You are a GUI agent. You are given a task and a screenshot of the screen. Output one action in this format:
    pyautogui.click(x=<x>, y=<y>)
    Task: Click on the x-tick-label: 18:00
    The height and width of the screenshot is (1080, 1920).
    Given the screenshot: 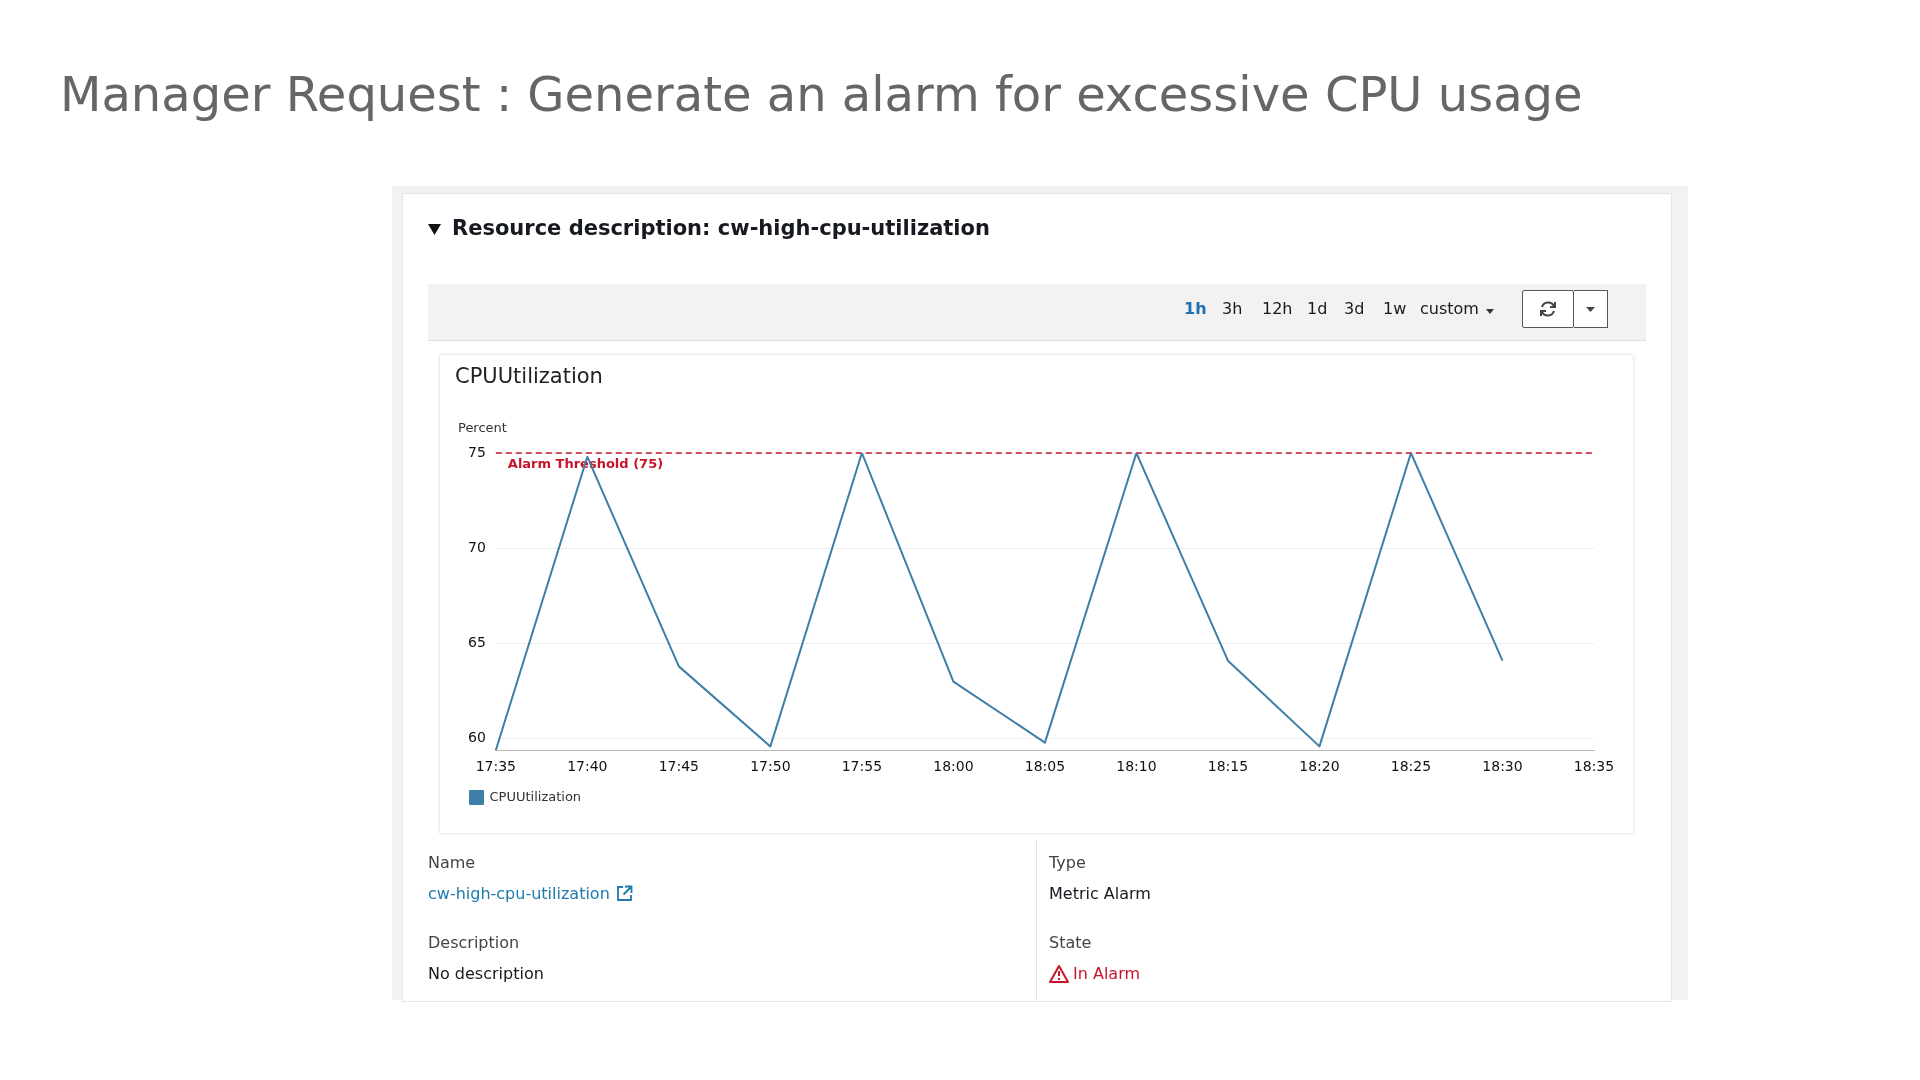 What is the action you would take?
    pyautogui.click(x=953, y=766)
    